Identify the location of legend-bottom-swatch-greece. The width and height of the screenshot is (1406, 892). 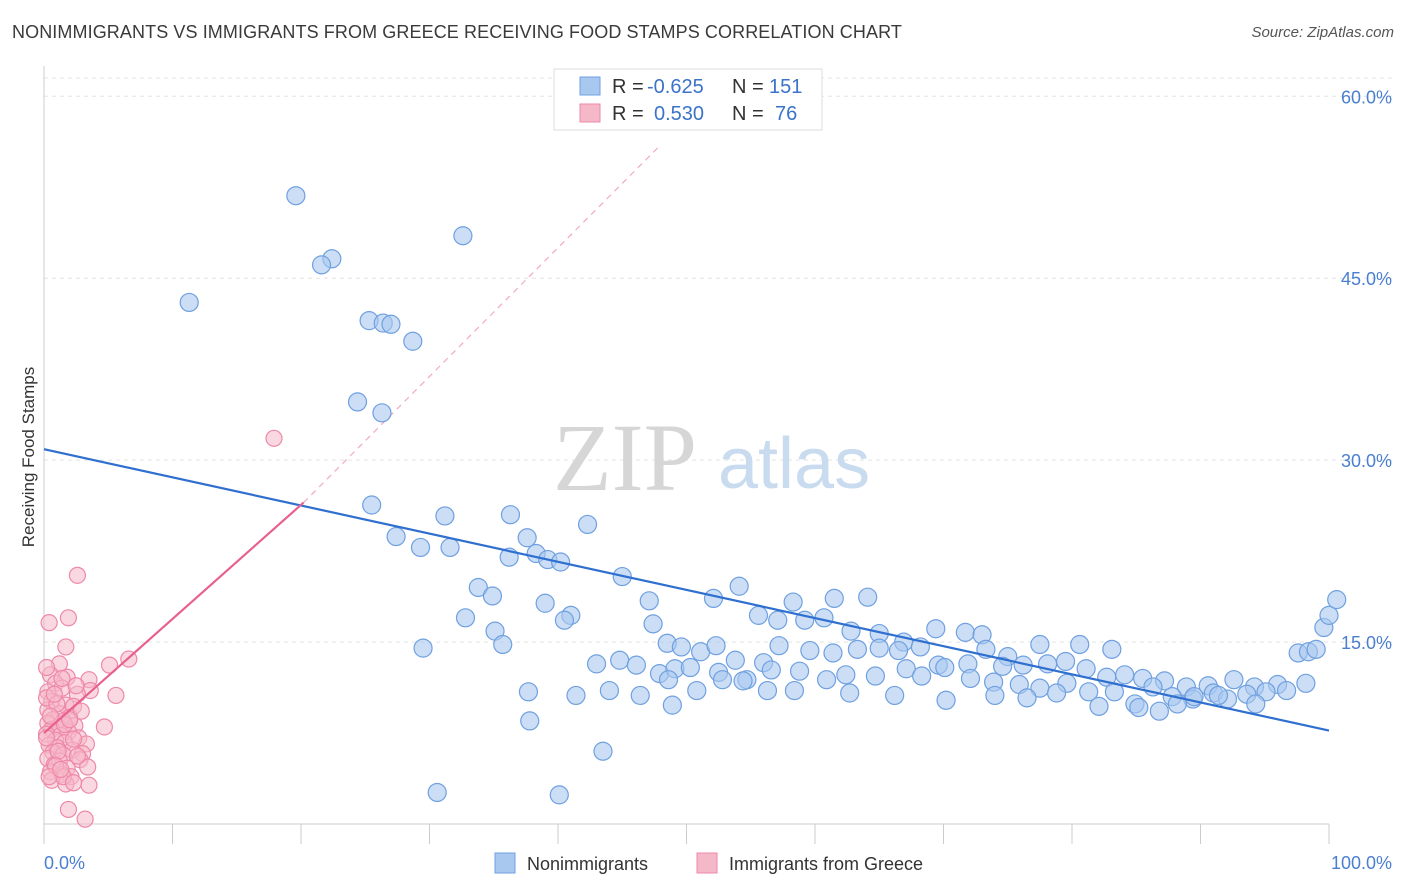
(707, 863).